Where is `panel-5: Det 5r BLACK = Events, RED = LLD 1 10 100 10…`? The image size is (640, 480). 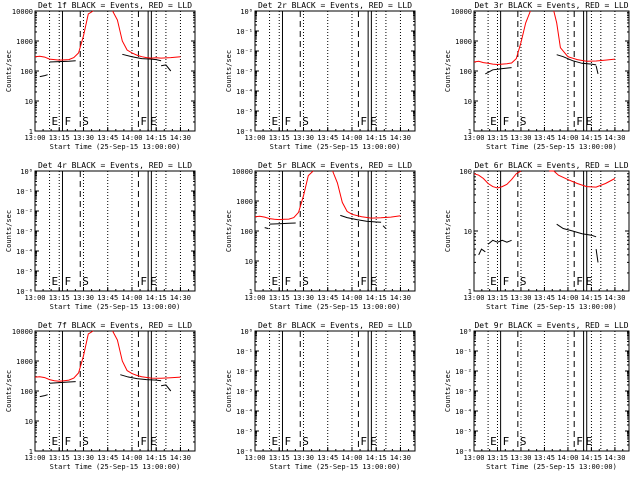 panel-5: Det 5r BLACK = Events, RED = LLD 1 10 100 10… is located at coordinates (320, 236).